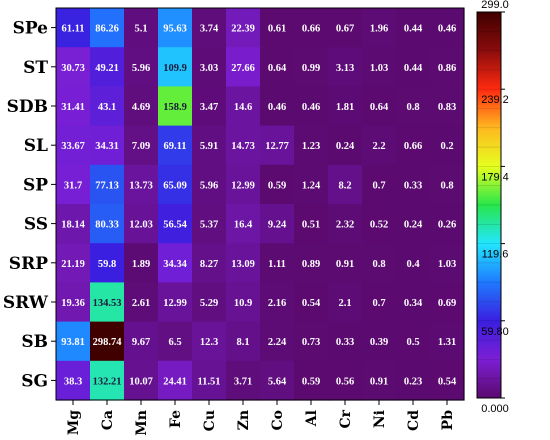 The height and width of the screenshot is (440, 550). Describe the element at coordinates (175, 29) in the screenshot. I see `cell-value-label: 95.63` at that location.